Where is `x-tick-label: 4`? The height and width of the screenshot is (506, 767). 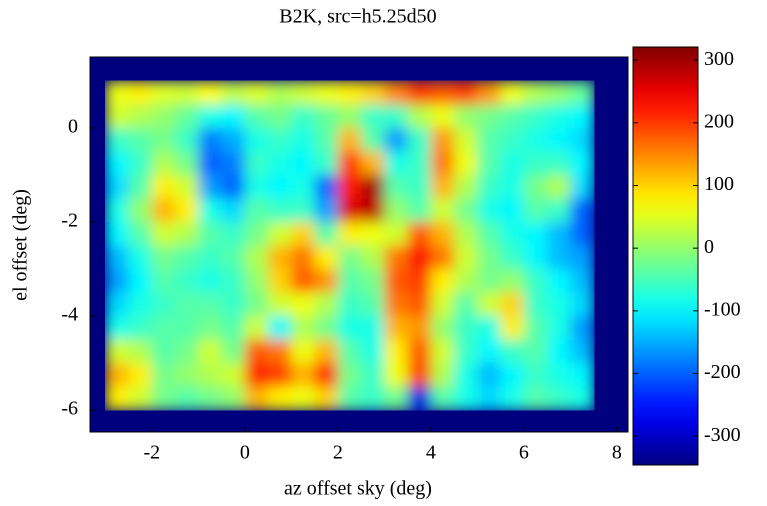 x-tick-label: 4 is located at coordinates (431, 453).